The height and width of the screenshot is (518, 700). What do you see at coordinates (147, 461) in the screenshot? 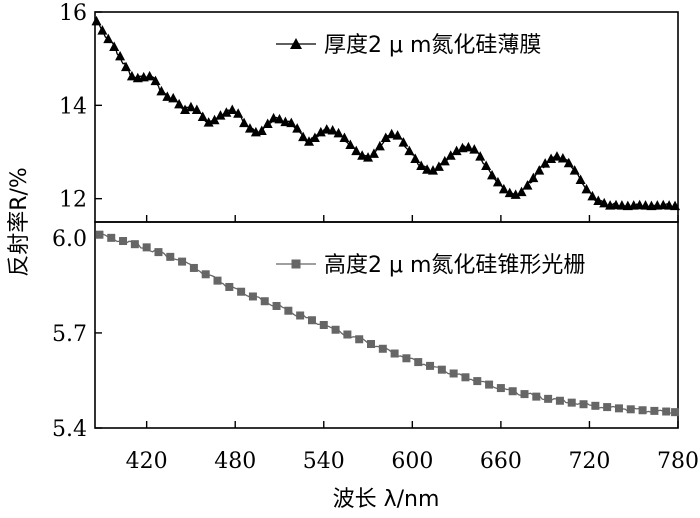
I see `x-tick-label: 420` at bounding box center [147, 461].